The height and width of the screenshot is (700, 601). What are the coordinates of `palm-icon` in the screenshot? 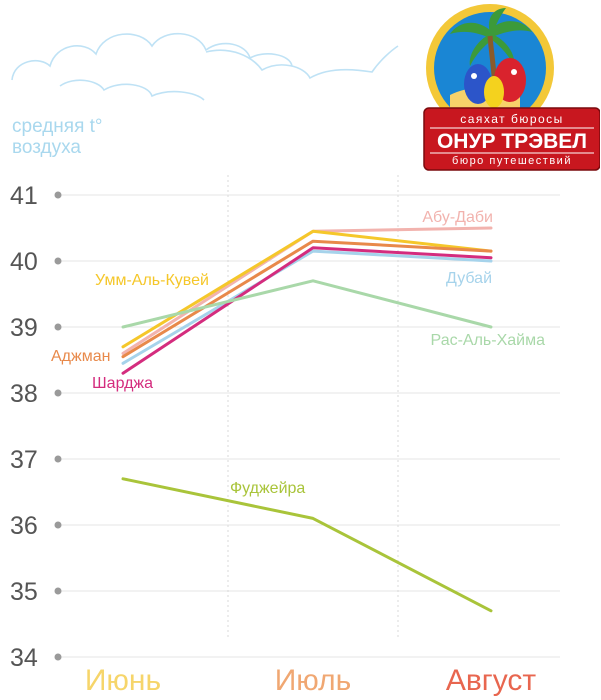 It's located at (491, 37).